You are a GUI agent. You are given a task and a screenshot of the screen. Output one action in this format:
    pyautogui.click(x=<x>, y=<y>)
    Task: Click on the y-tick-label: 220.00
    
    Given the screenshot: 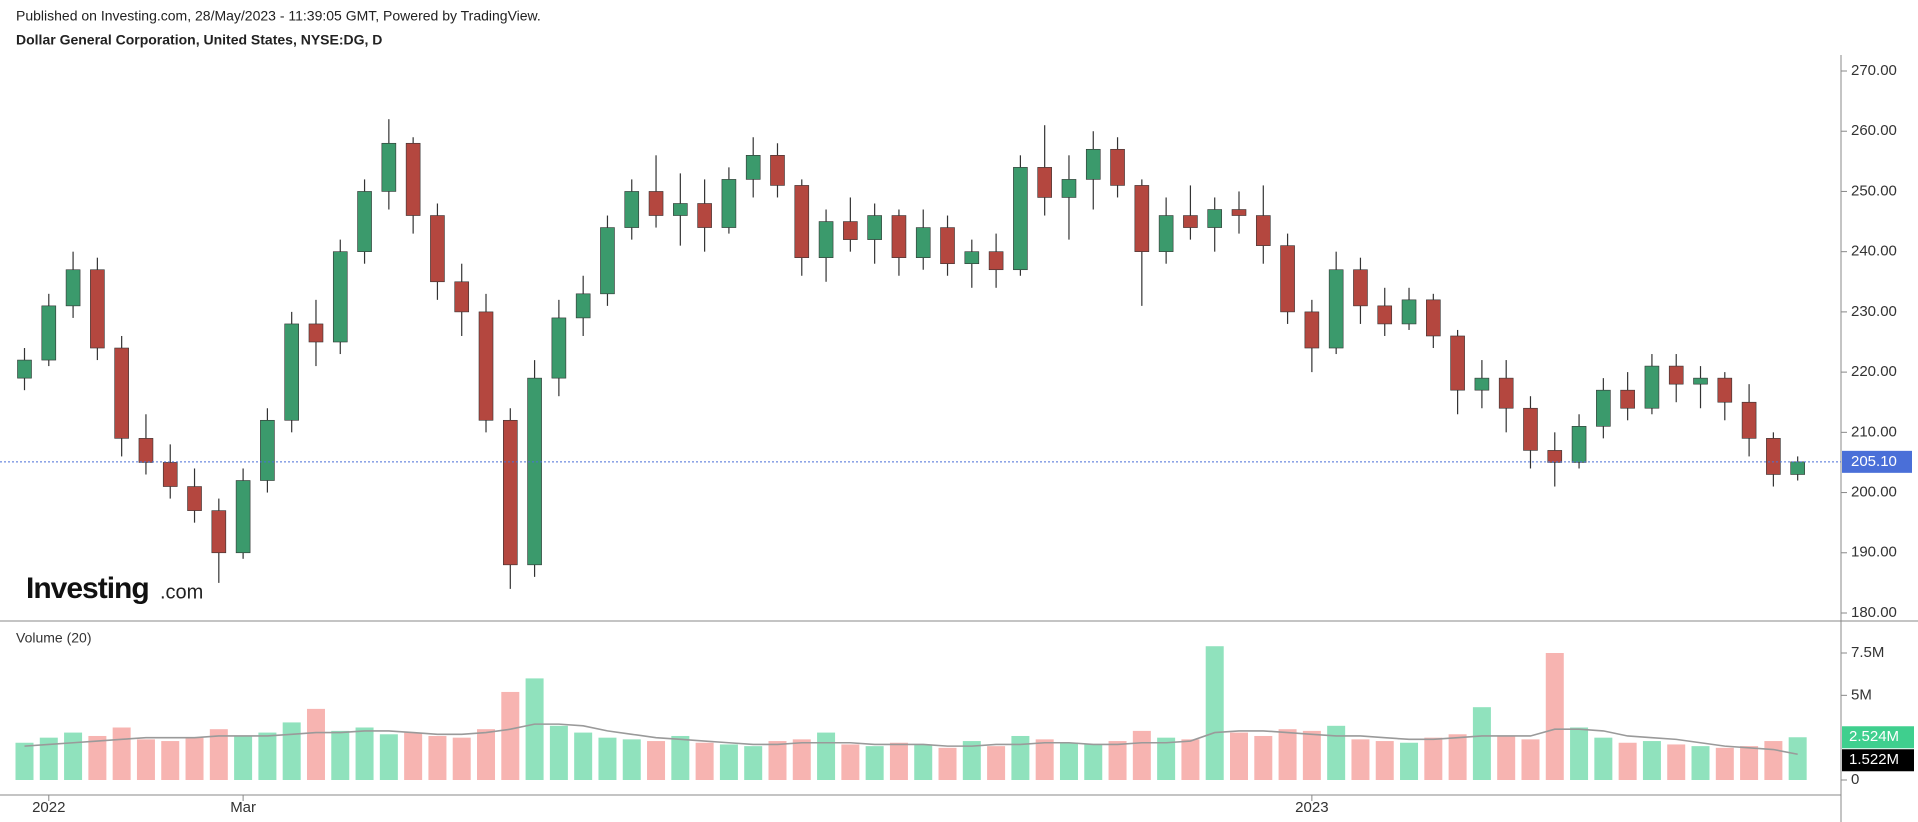 What is the action you would take?
    pyautogui.click(x=1874, y=371)
    